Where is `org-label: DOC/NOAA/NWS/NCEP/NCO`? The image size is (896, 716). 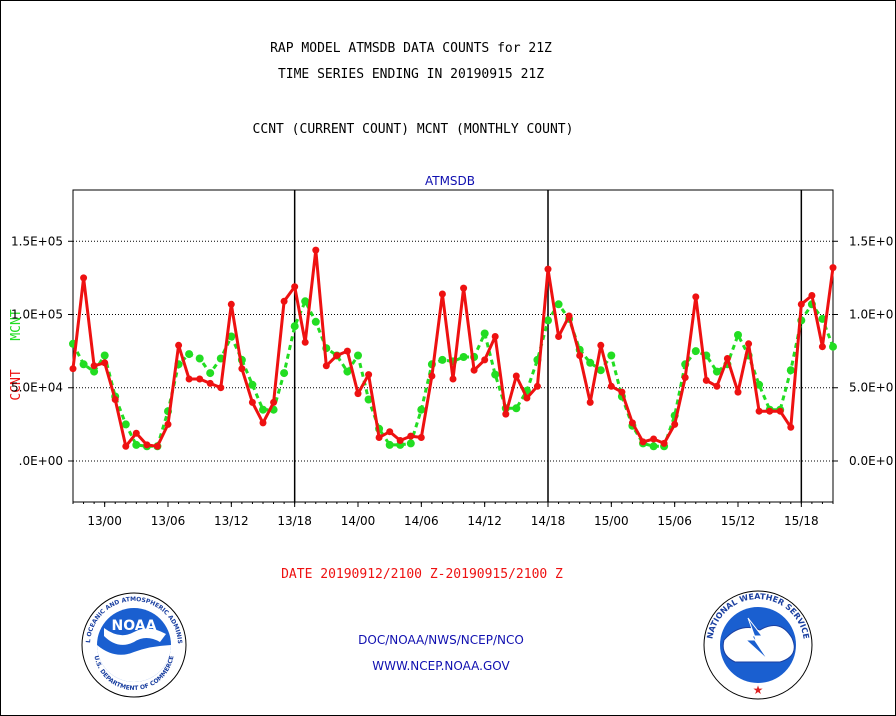 org-label: DOC/NOAA/NWS/NCEP/NCO is located at coordinates (441, 640).